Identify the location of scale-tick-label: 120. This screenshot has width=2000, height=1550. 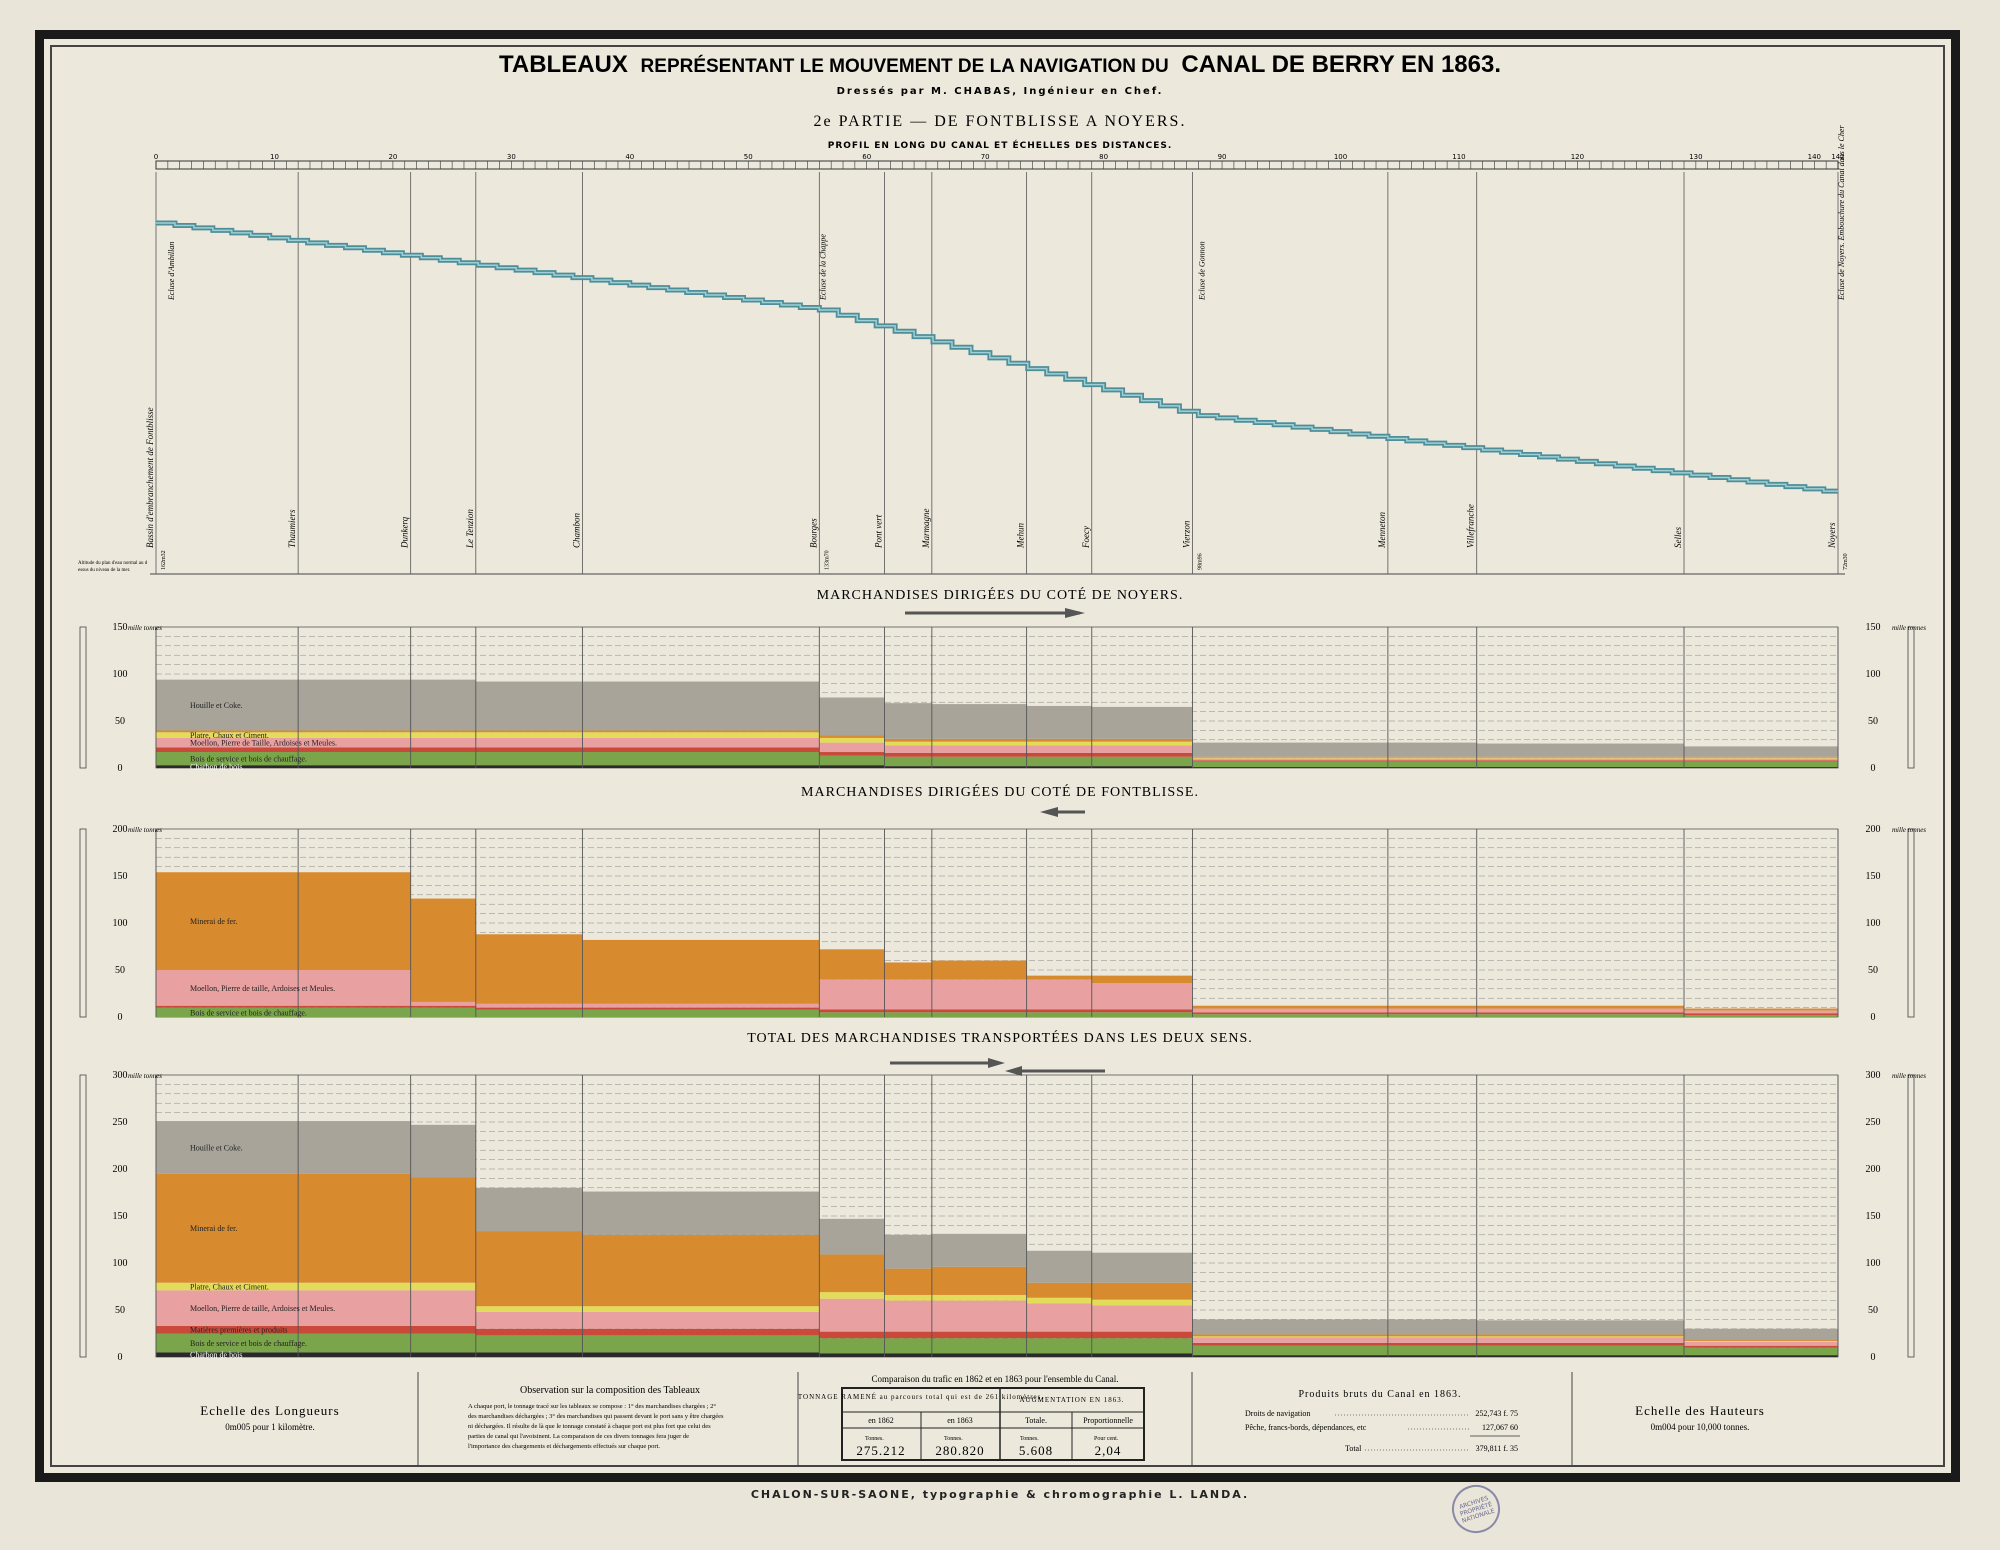
(1577, 157).